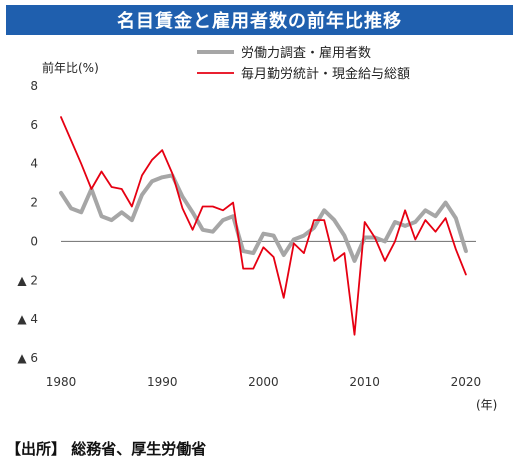 The height and width of the screenshot is (474, 520). What do you see at coordinates (61, 382) in the screenshot?
I see `x-tick-label: 1980` at bounding box center [61, 382].